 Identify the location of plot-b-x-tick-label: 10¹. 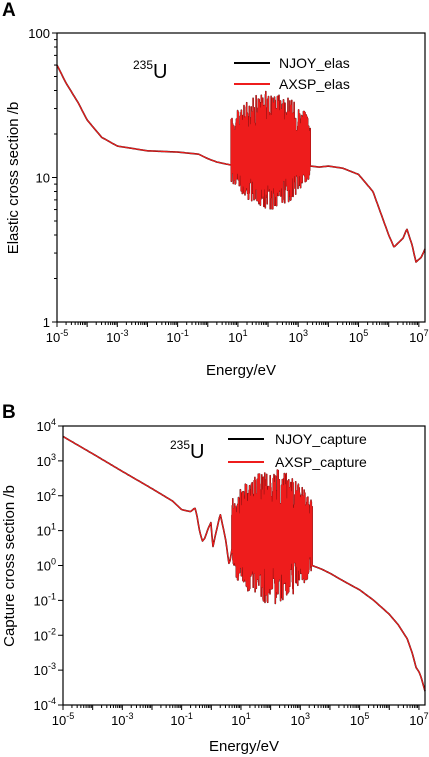
(240, 719).